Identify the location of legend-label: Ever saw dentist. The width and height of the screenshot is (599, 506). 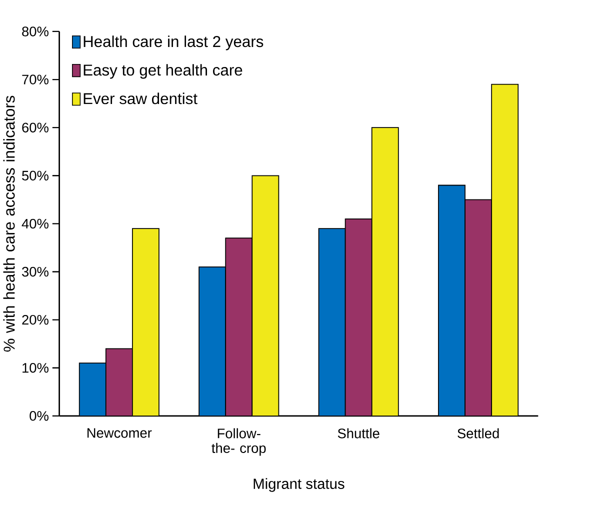
(141, 98).